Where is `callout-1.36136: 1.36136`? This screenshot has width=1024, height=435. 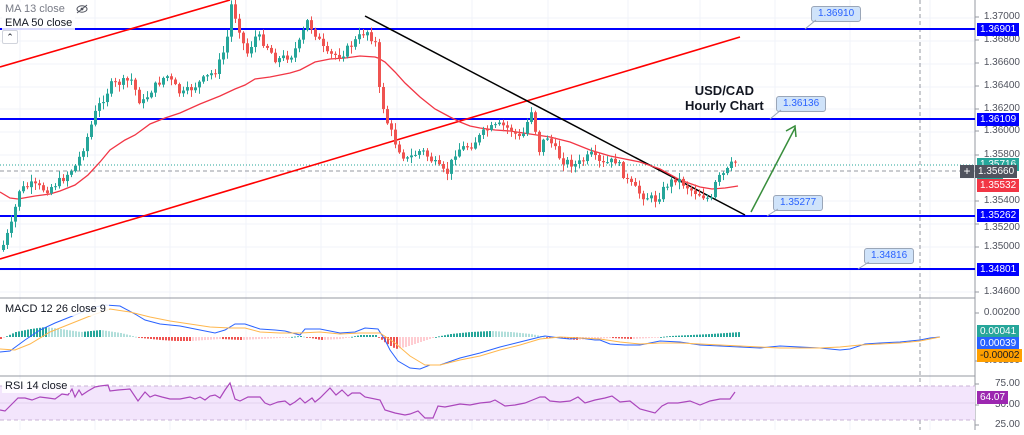 callout-1.36136: 1.36136 is located at coordinates (801, 104).